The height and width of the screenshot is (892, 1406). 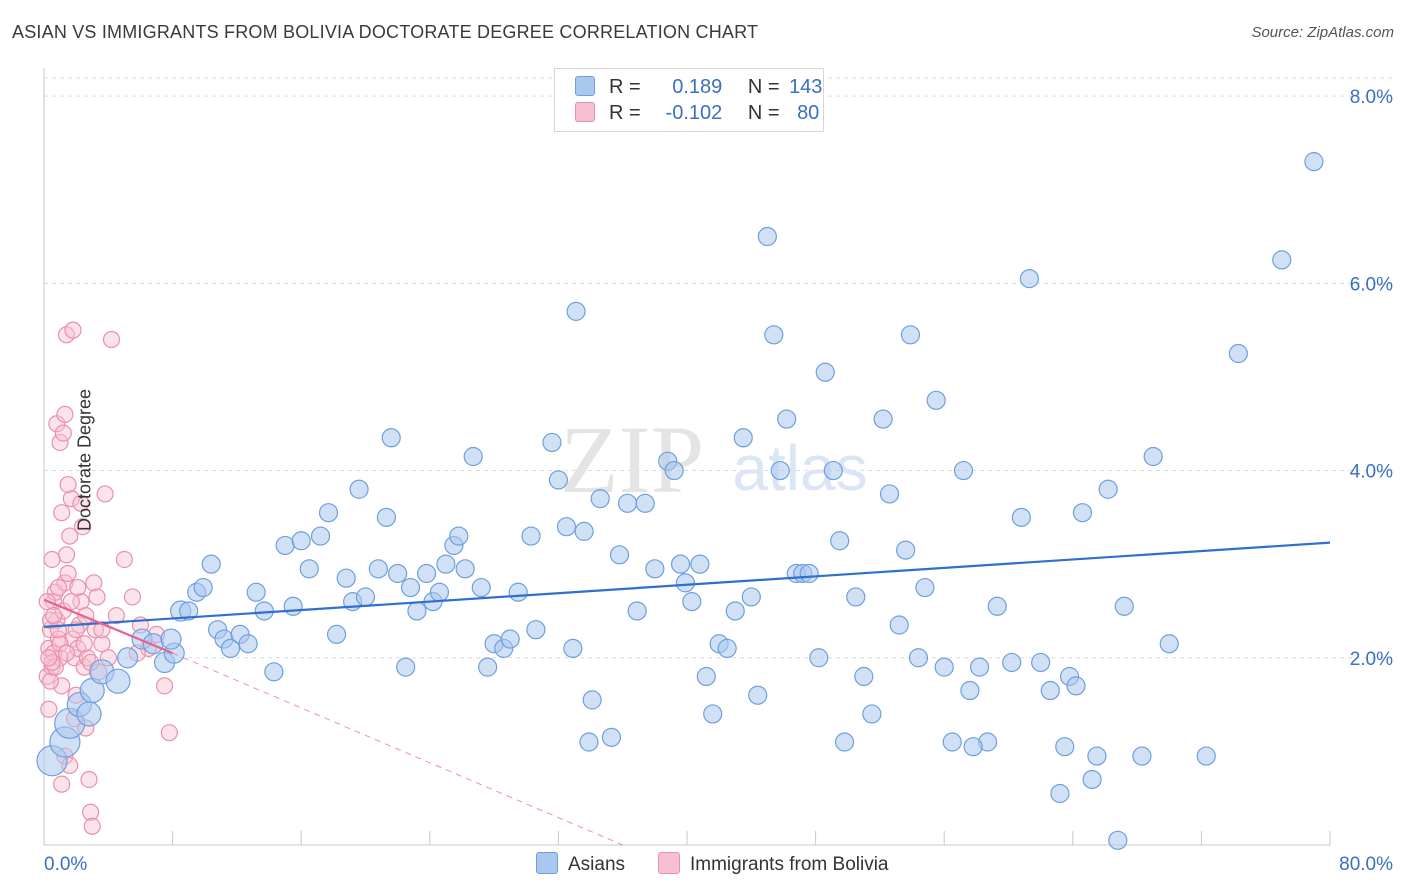 I want to click on legend-row-asians: R = 0.189 N = 143, so click(x=698, y=87).